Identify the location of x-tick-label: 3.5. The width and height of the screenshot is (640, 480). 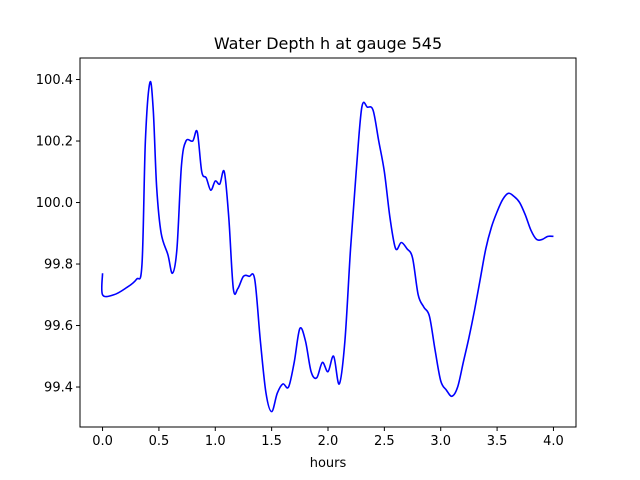
(497, 441).